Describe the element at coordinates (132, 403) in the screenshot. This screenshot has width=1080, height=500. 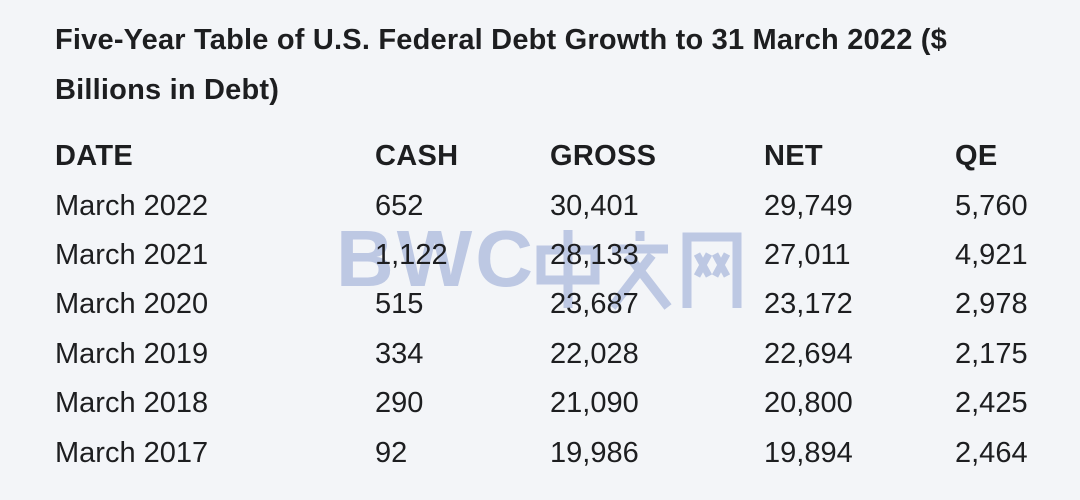
I see `cell-date: March 2018` at that location.